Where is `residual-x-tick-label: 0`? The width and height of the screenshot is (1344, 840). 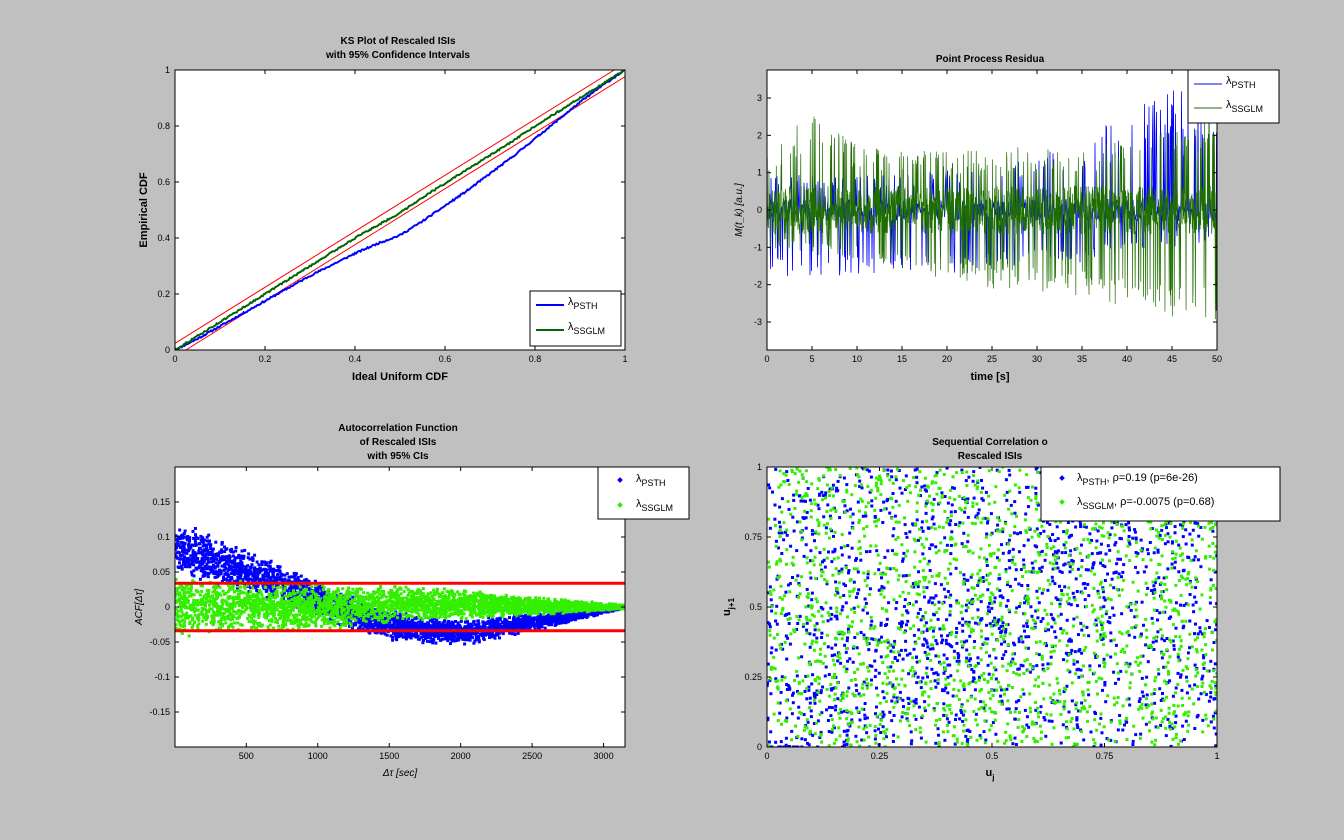 residual-x-tick-label: 0 is located at coordinates (766, 359).